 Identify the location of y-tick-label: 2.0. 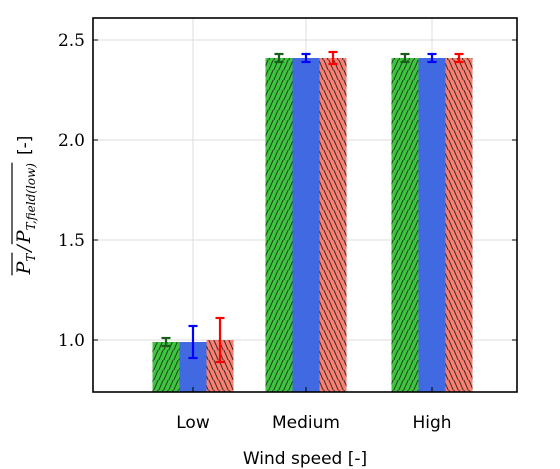
(71, 141).